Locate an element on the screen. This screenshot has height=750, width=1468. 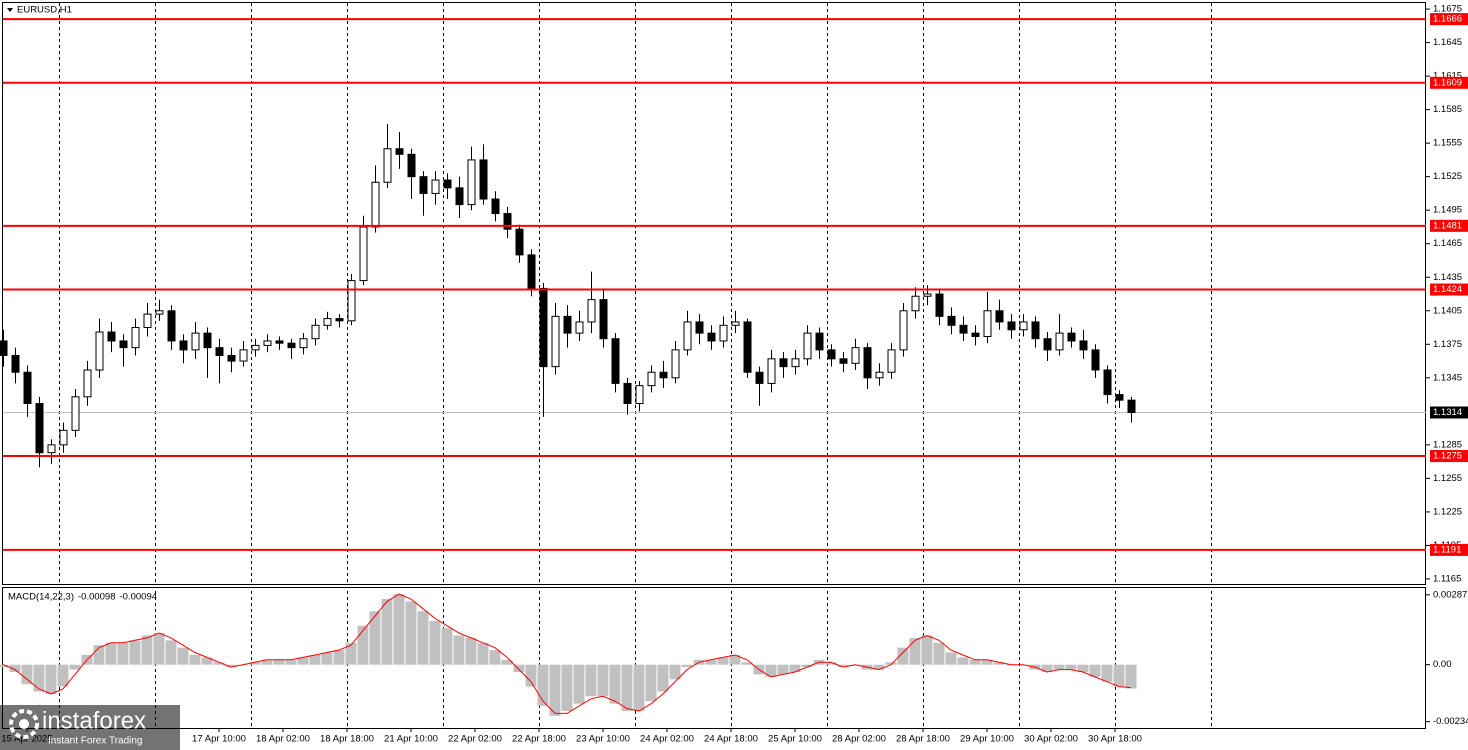
level-label: 1.1424 is located at coordinates (1447, 289).